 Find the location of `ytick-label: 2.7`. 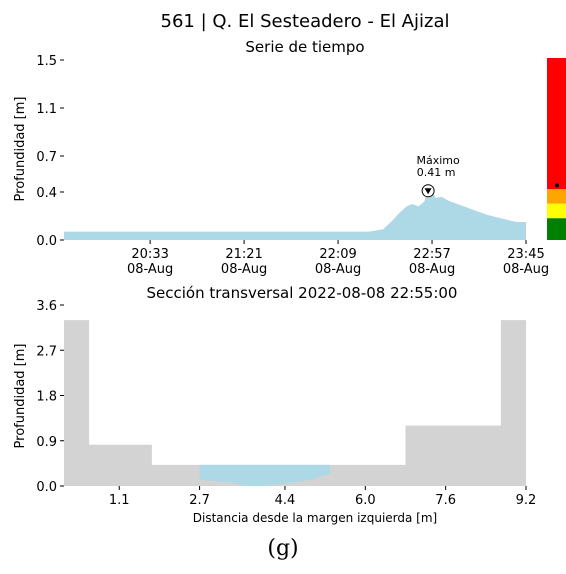

ytick-label: 2.7 is located at coordinates (46, 351).